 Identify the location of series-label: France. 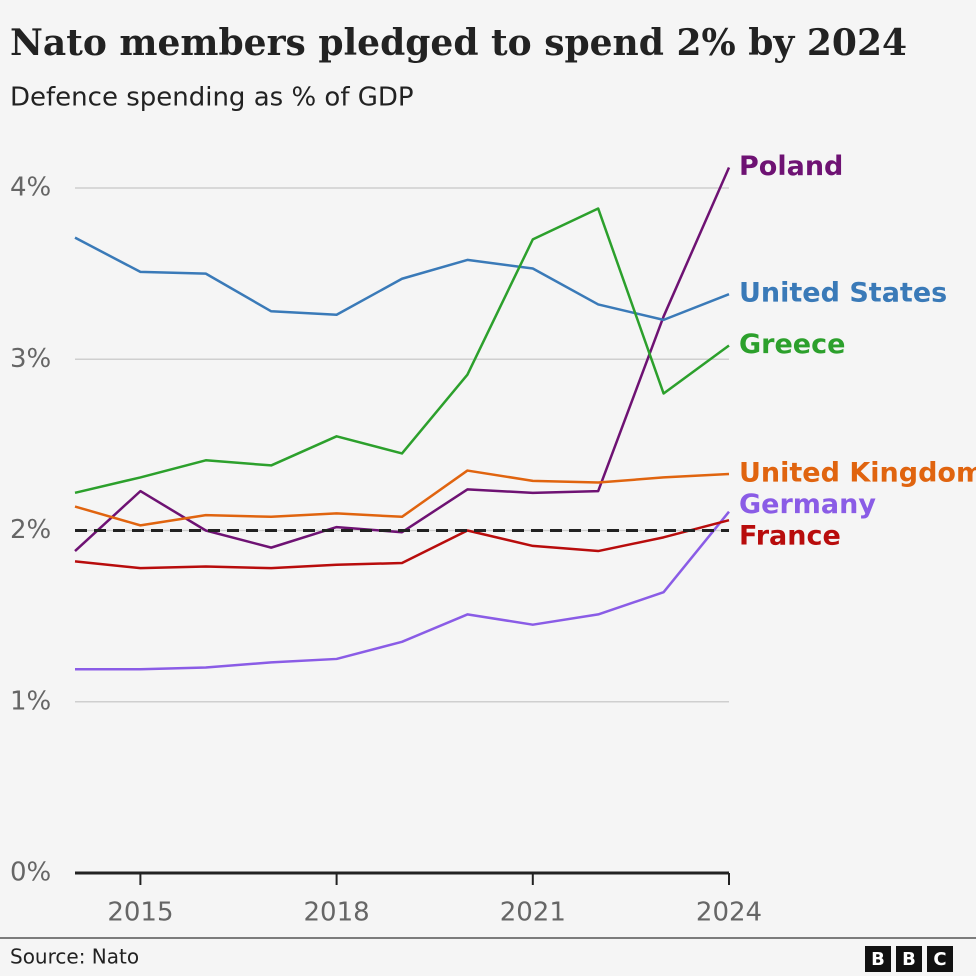
(790, 536).